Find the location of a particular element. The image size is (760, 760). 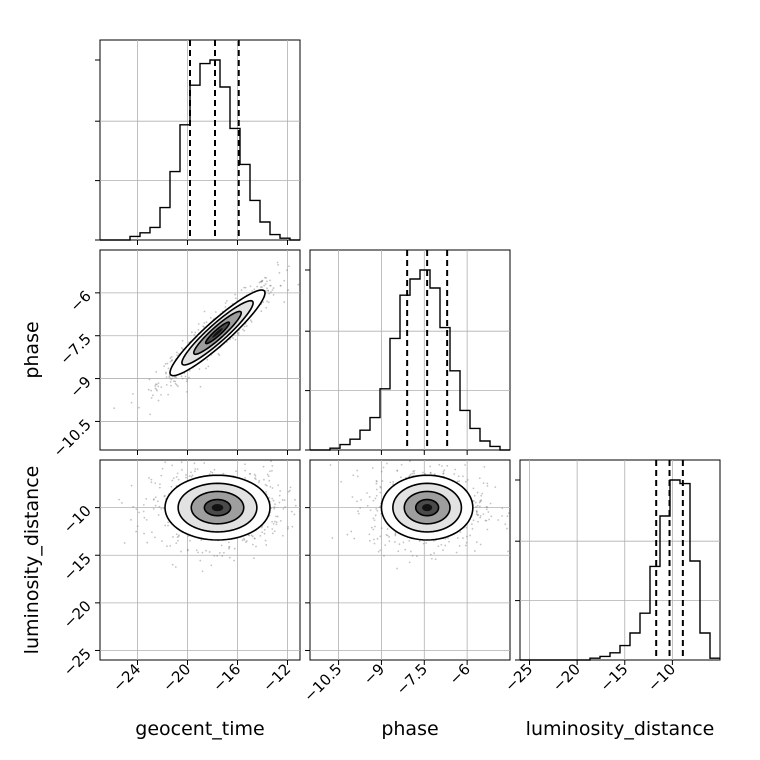

density-peak is located at coordinates (217, 333).